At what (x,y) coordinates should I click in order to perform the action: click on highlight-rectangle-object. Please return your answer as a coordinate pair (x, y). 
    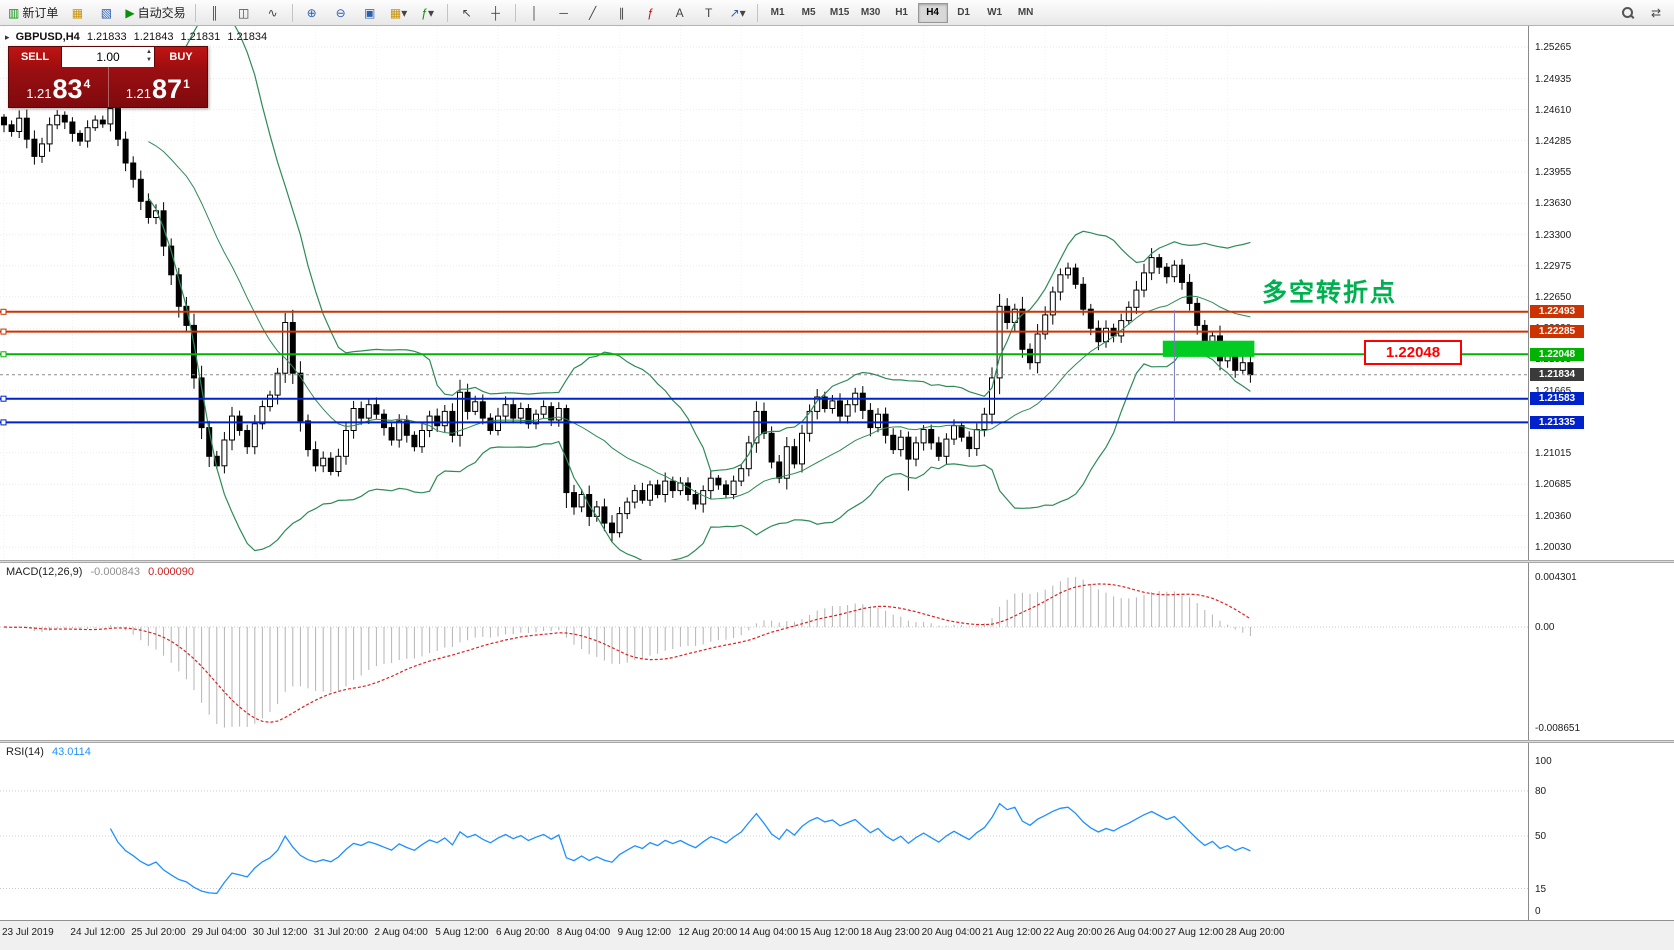
    Looking at the image, I should click on (1208, 348).